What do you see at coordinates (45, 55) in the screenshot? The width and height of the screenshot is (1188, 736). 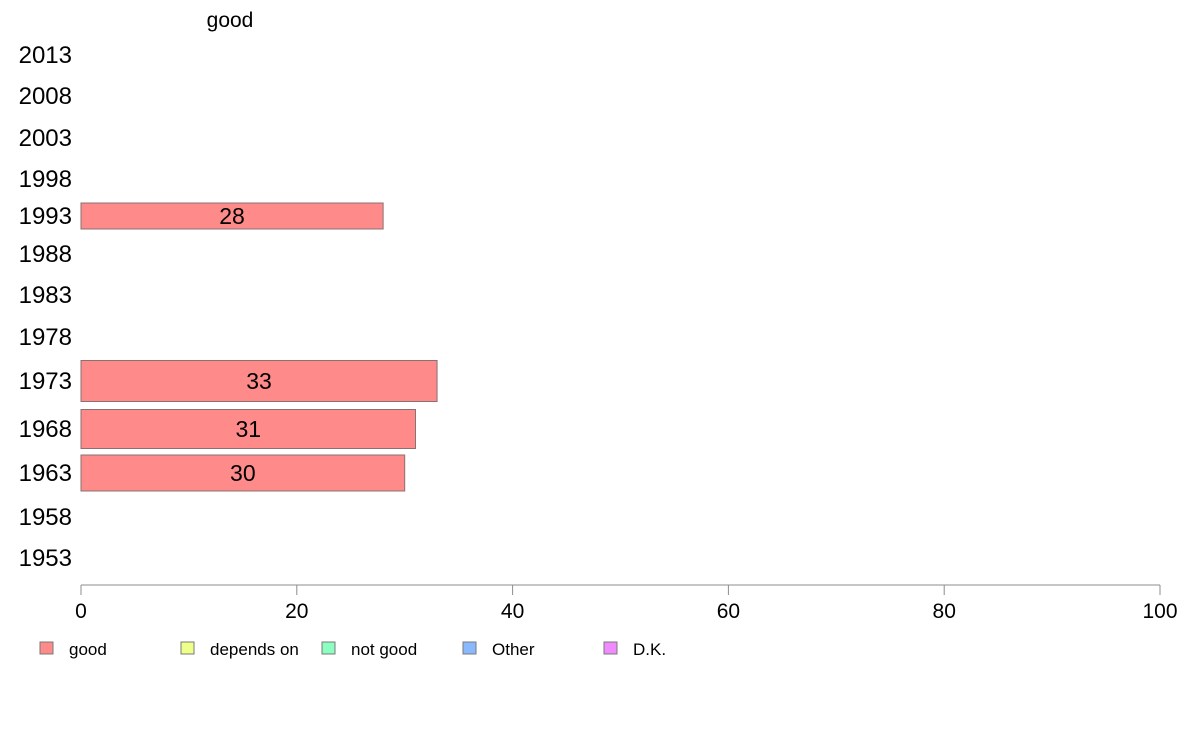 I see `year-label: 2013` at bounding box center [45, 55].